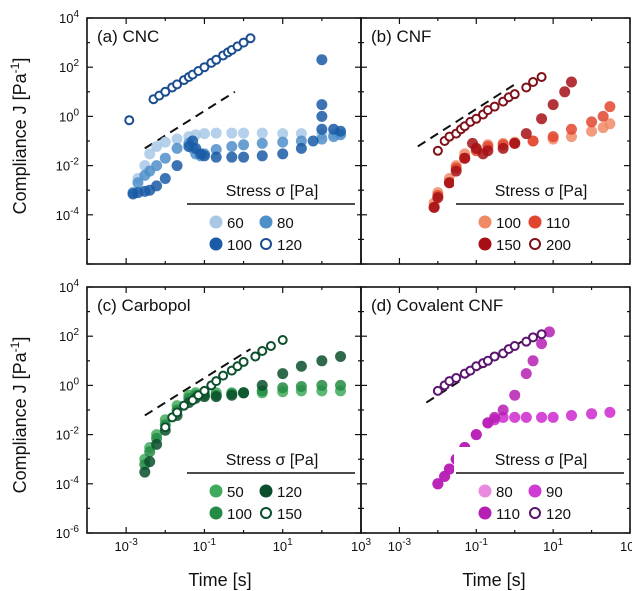 The width and height of the screenshot is (632, 591). I want to click on legend-entry-label: 50, so click(235, 492).